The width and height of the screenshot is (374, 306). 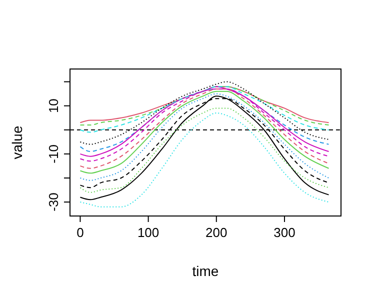 What do you see at coordinates (17, 143) in the screenshot?
I see `y-axis-title: value` at bounding box center [17, 143].